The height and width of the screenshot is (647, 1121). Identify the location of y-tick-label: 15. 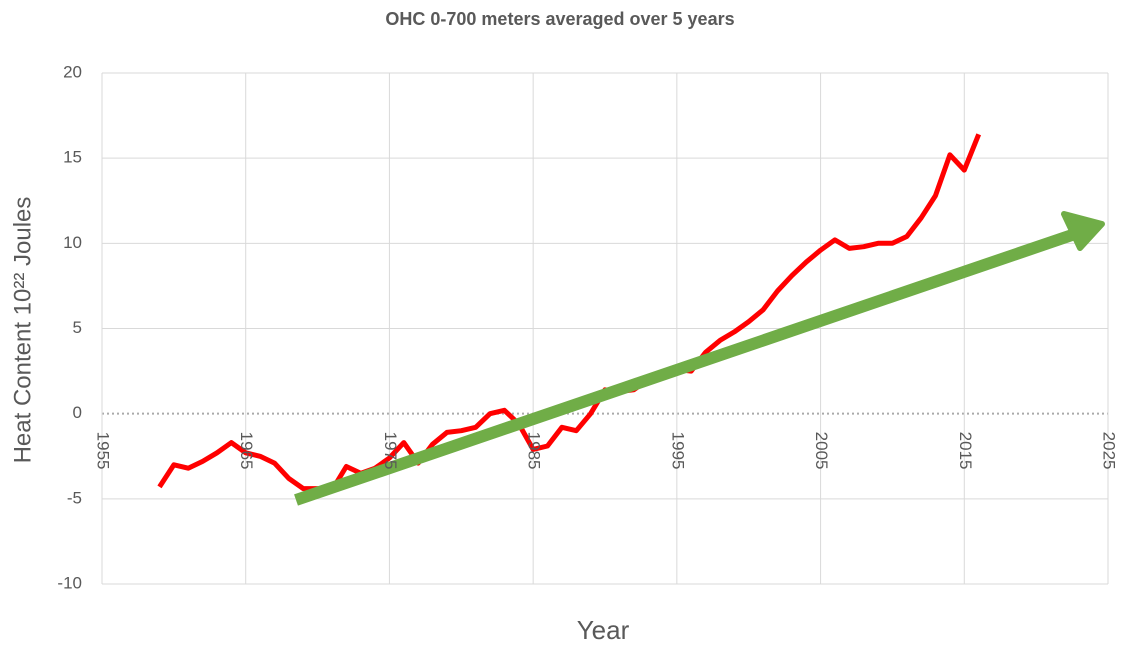
(72, 157).